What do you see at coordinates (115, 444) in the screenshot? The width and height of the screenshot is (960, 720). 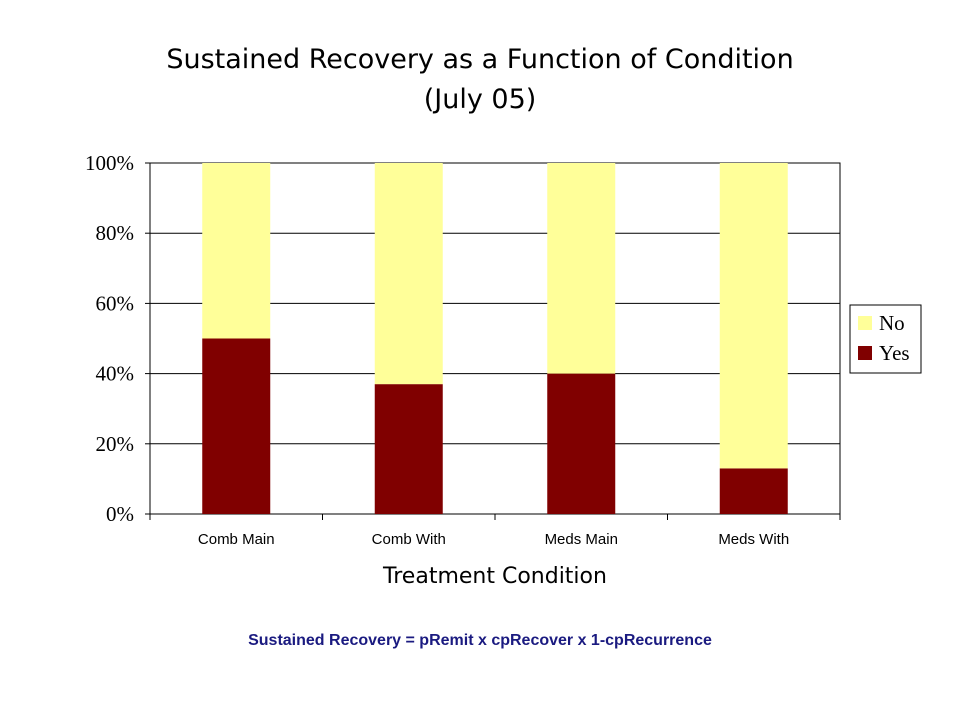 I see `y-tick-label: 20%` at bounding box center [115, 444].